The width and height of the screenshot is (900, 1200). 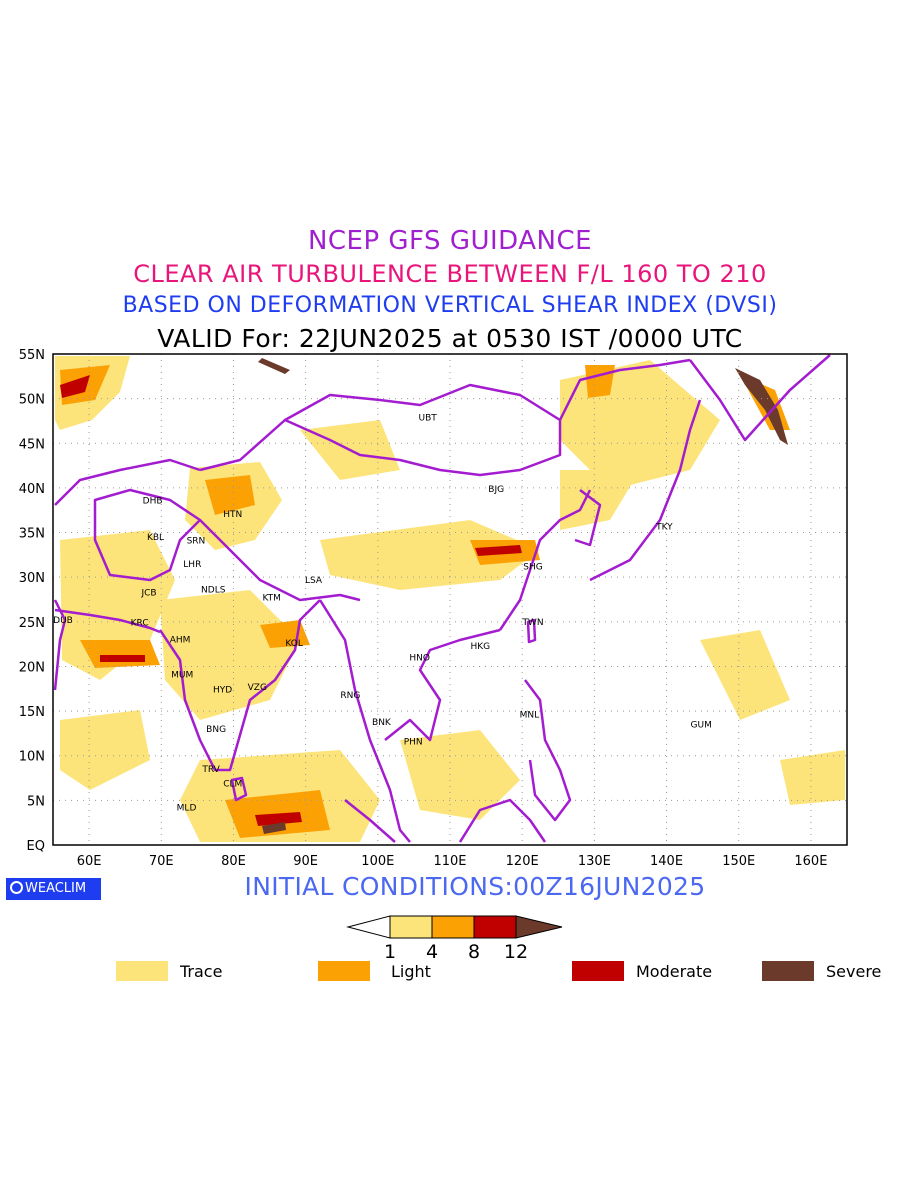 I want to click on colorbar-tick-label: 12, so click(x=516, y=951).